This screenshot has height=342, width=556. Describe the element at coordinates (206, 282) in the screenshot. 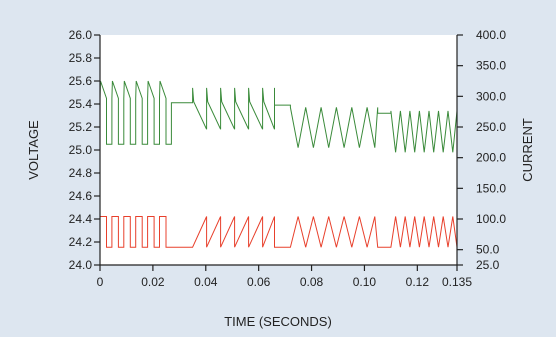

I see `x-tick-label: 0.04` at that location.